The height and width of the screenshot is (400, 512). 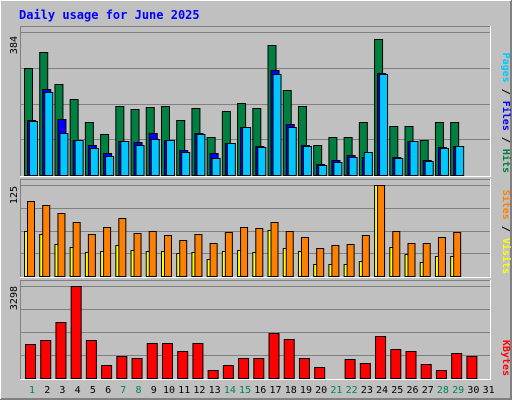 What do you see at coordinates (458, 390) in the screenshot?
I see `x-tick-label-day-29: 29` at bounding box center [458, 390].